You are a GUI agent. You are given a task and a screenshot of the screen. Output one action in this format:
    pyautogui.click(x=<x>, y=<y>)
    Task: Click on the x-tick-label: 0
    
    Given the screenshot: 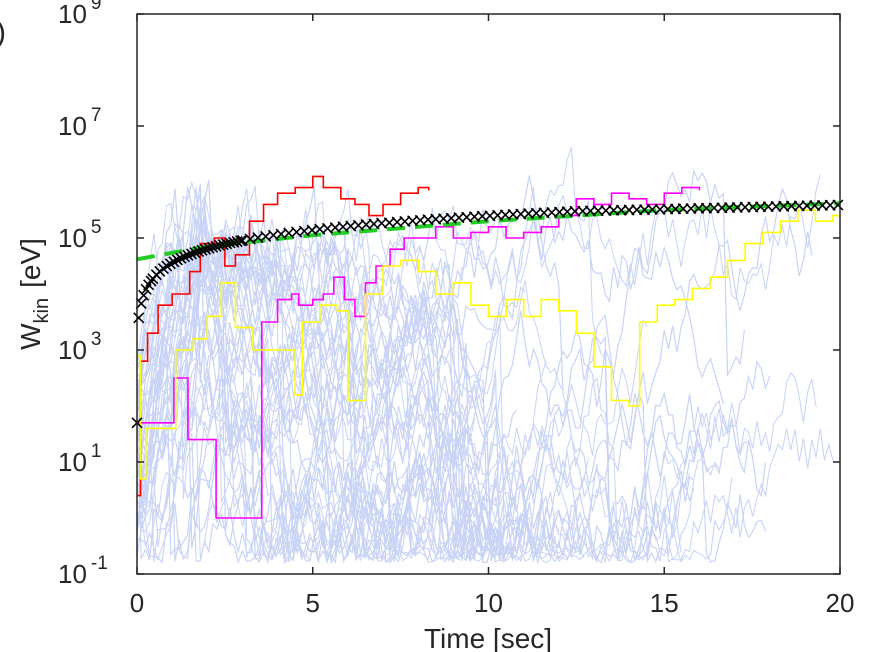 What is the action you would take?
    pyautogui.click(x=137, y=603)
    